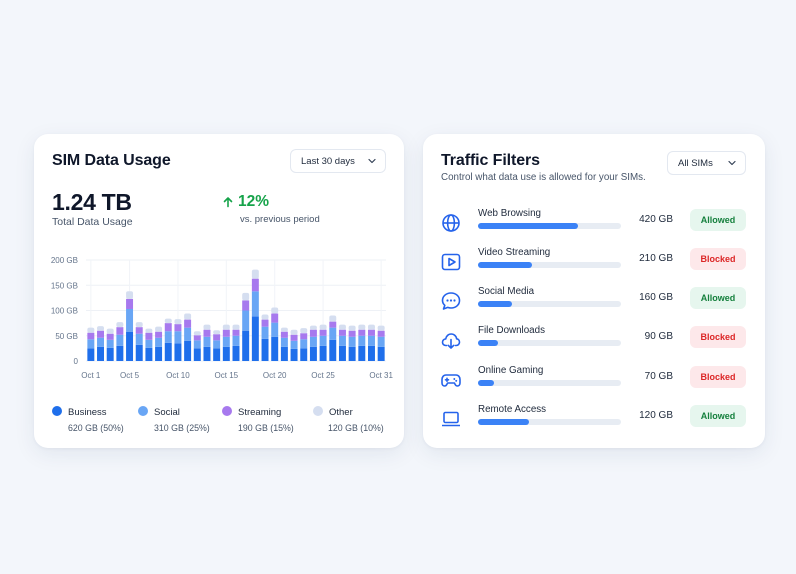  What do you see at coordinates (695, 163) in the screenshot?
I see `sim-scope-label: All SIMs` at bounding box center [695, 163].